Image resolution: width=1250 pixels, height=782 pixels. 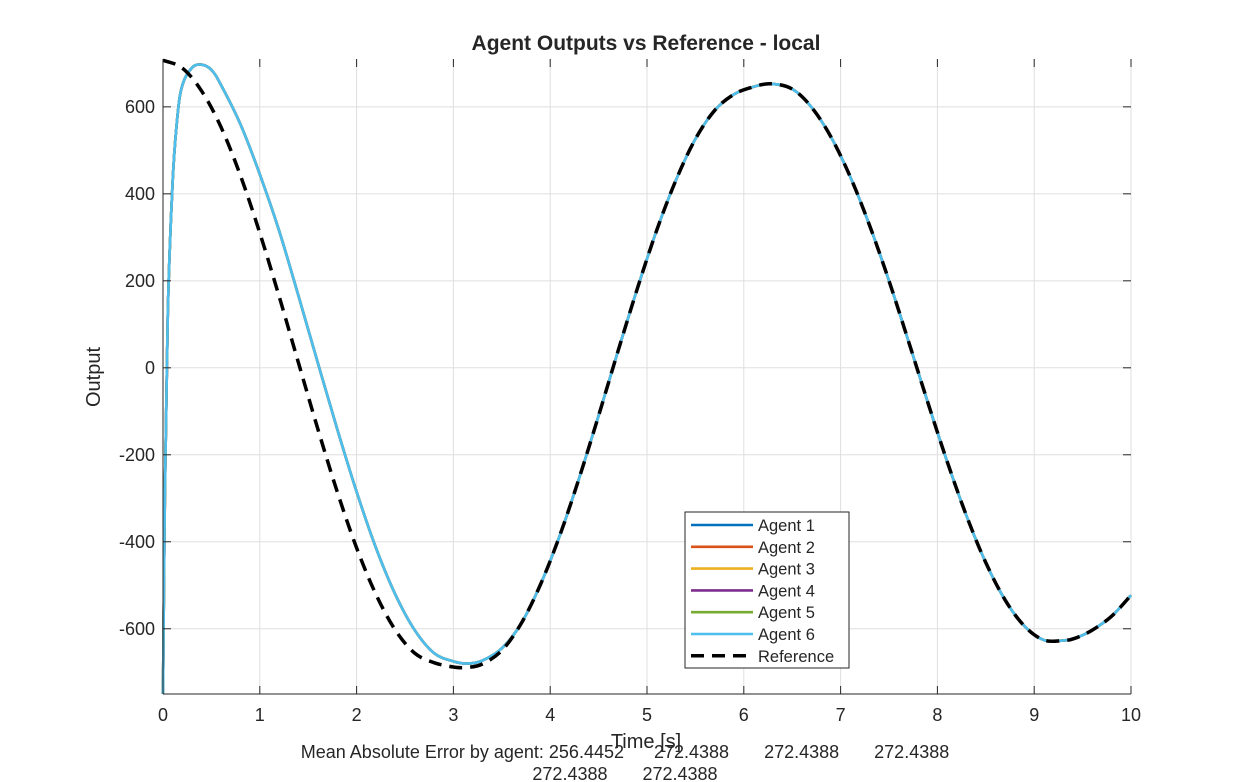 I want to click on legend-entry-2: Agent 2, so click(x=753, y=548).